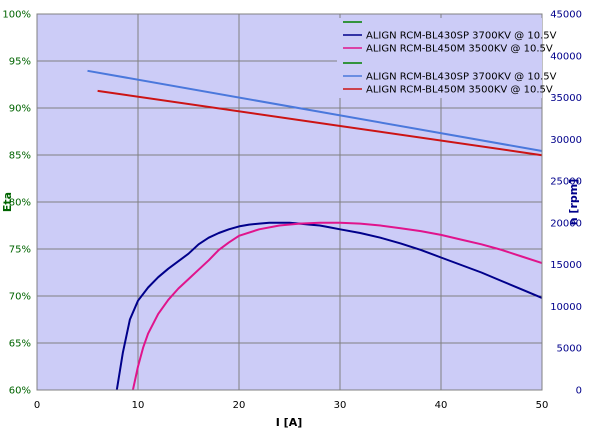 Image resolution: width=609 pixels, height=441 pixels. Describe the element at coordinates (566, 182) in the screenshot. I see `y-right-tick-label: 25000` at that location.